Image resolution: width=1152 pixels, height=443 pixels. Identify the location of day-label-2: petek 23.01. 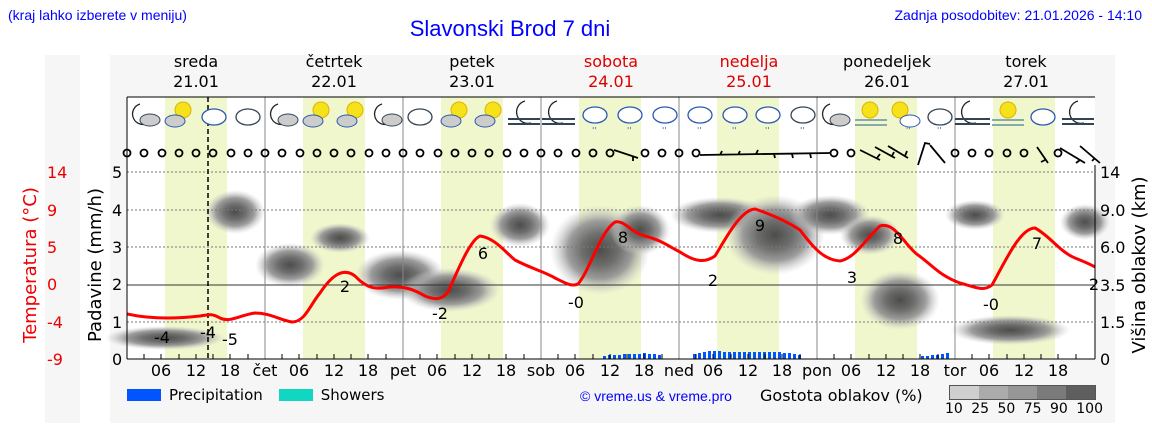
(472, 71).